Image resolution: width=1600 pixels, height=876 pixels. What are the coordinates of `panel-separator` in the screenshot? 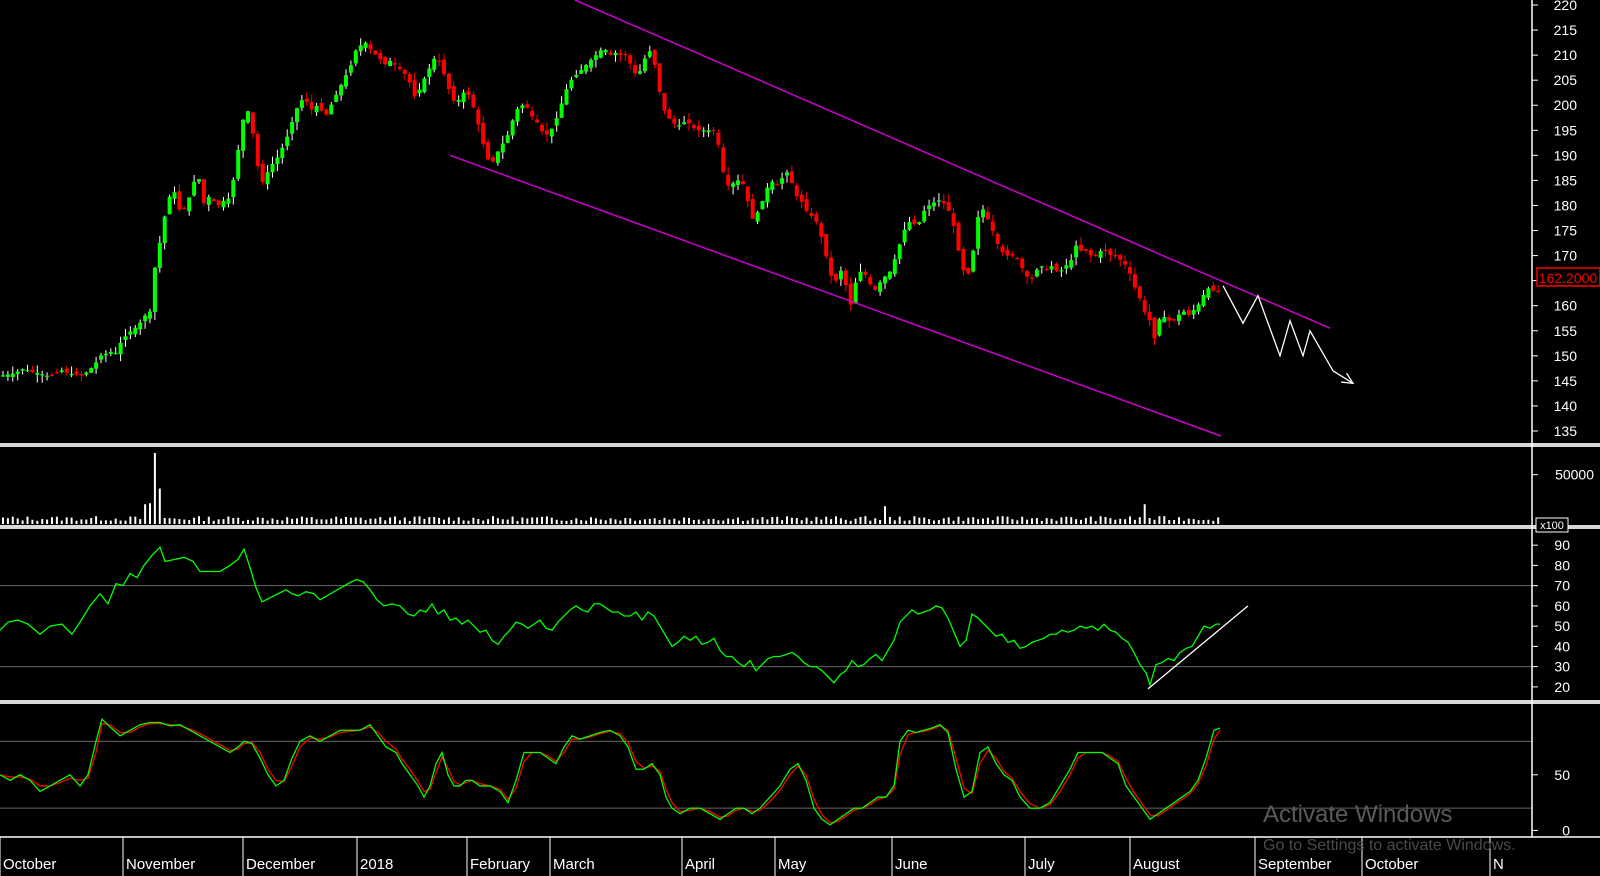 It's located at (800, 445).